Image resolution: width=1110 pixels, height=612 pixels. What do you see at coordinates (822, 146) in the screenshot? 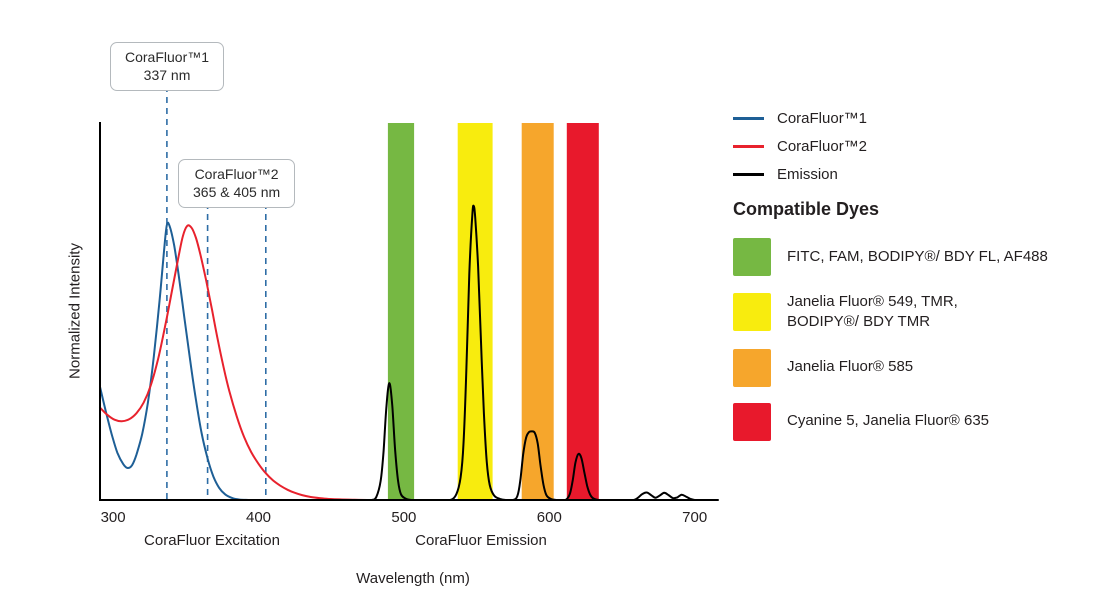
I see `legend-label: CoraFluor™2` at bounding box center [822, 146].